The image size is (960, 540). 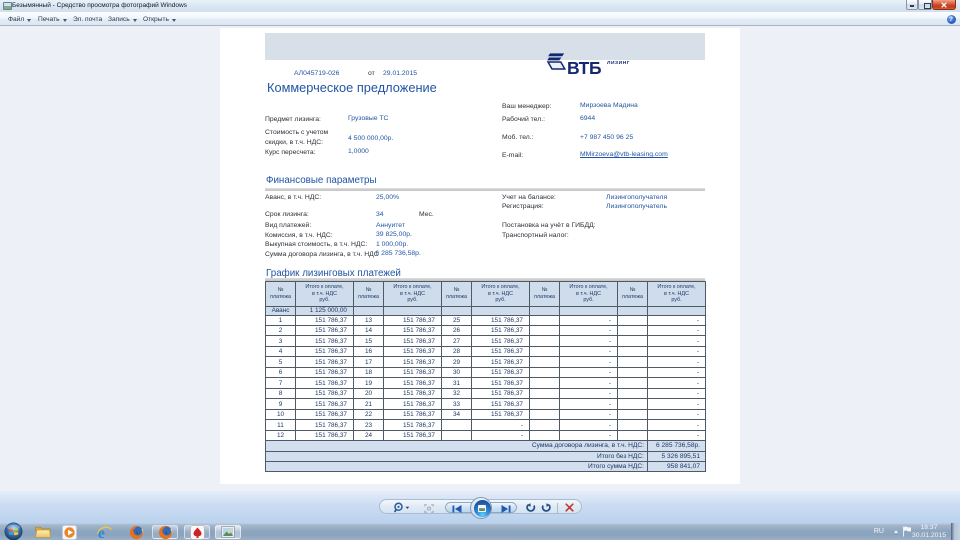 I want to click on svg-text: e, so click(x=101, y=532).